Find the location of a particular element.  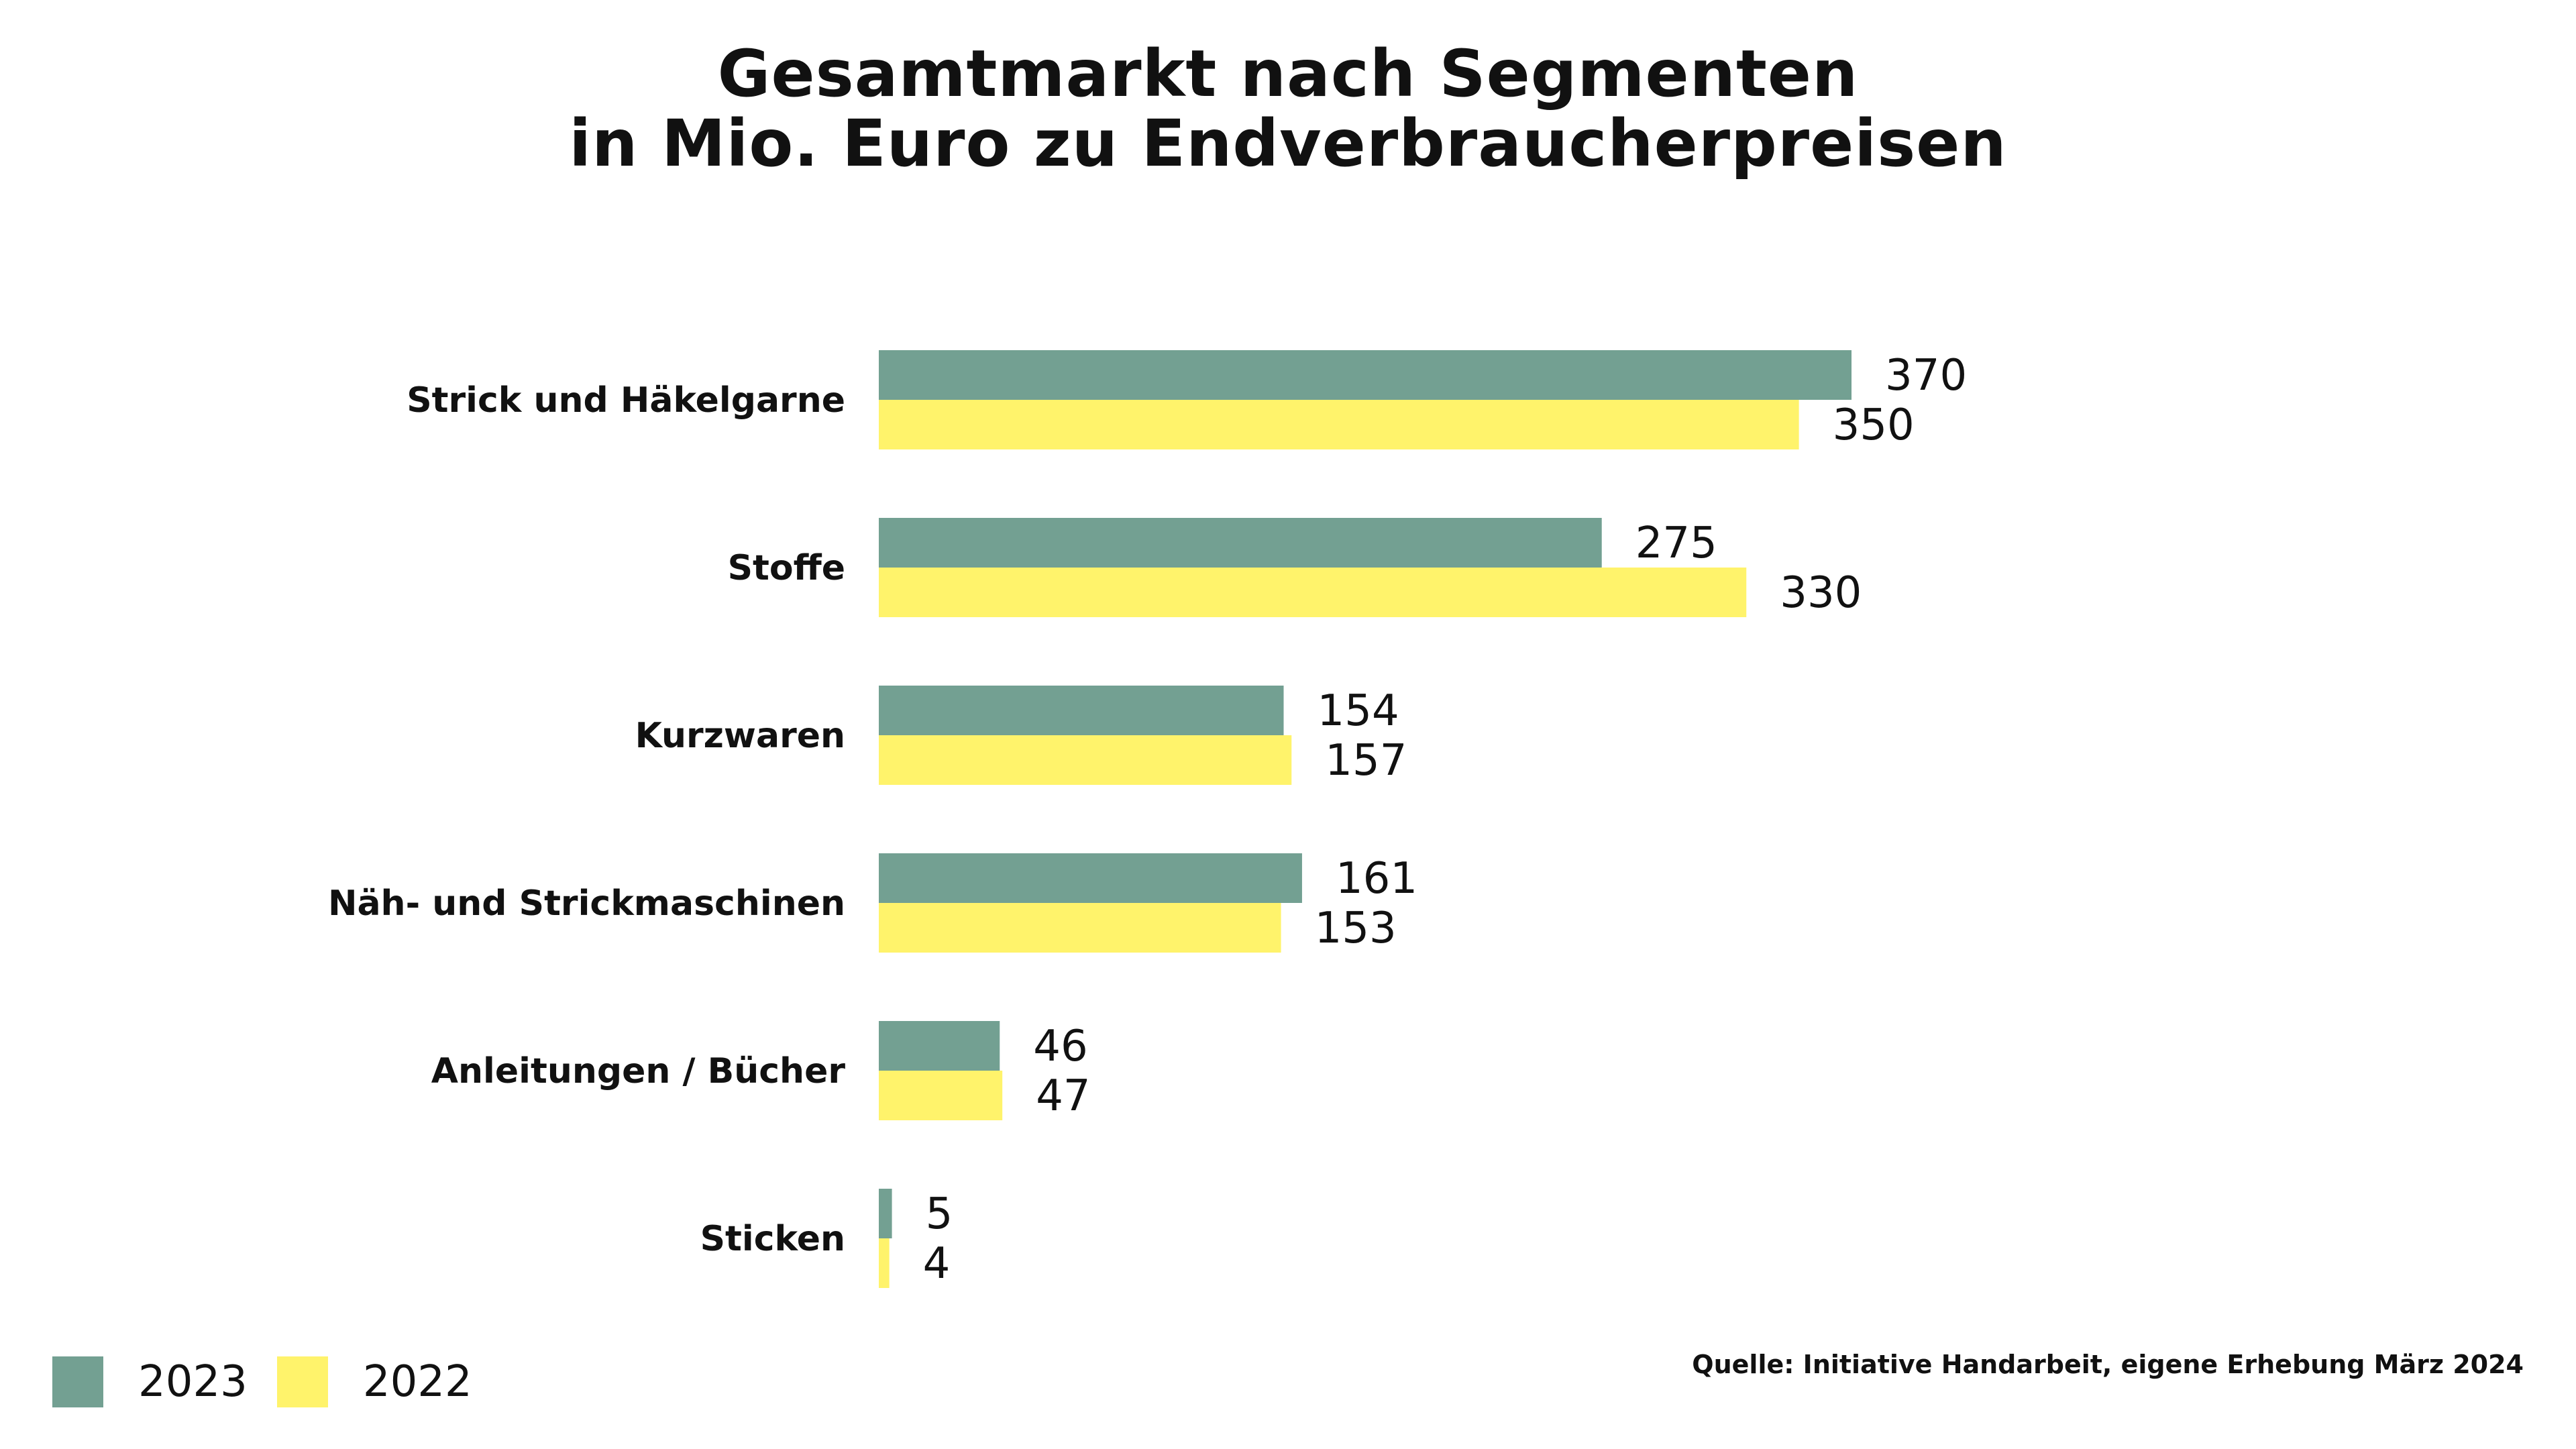

category-label: Anleitungen / Bücher is located at coordinates (638, 1071).